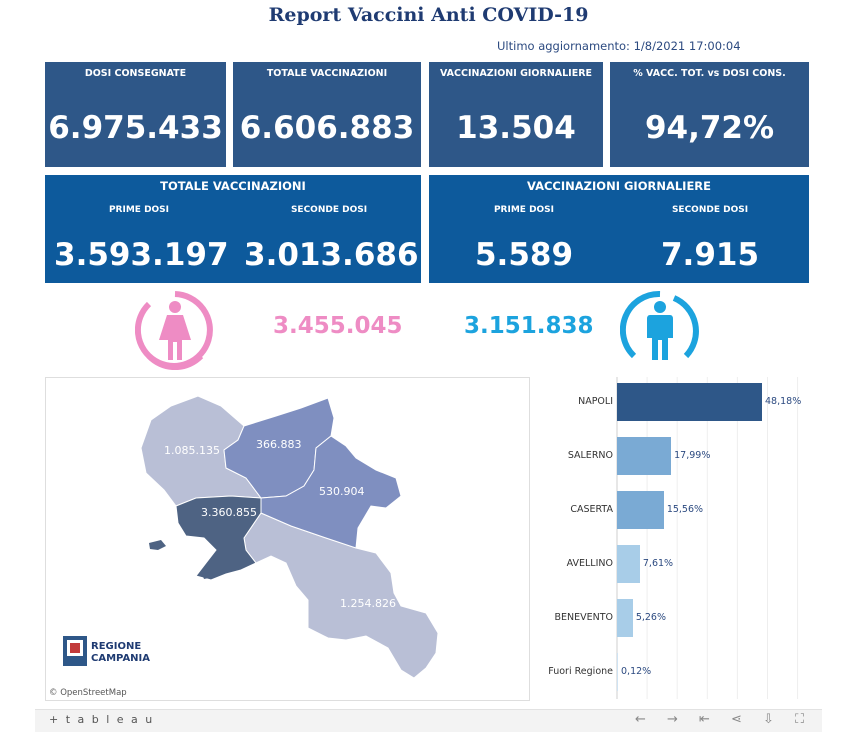 Image resolution: width=857 pixels, height=738 pixels. Describe the element at coordinates (338, 326) in the screenshot. I see `female-count: 3.455.045` at that location.